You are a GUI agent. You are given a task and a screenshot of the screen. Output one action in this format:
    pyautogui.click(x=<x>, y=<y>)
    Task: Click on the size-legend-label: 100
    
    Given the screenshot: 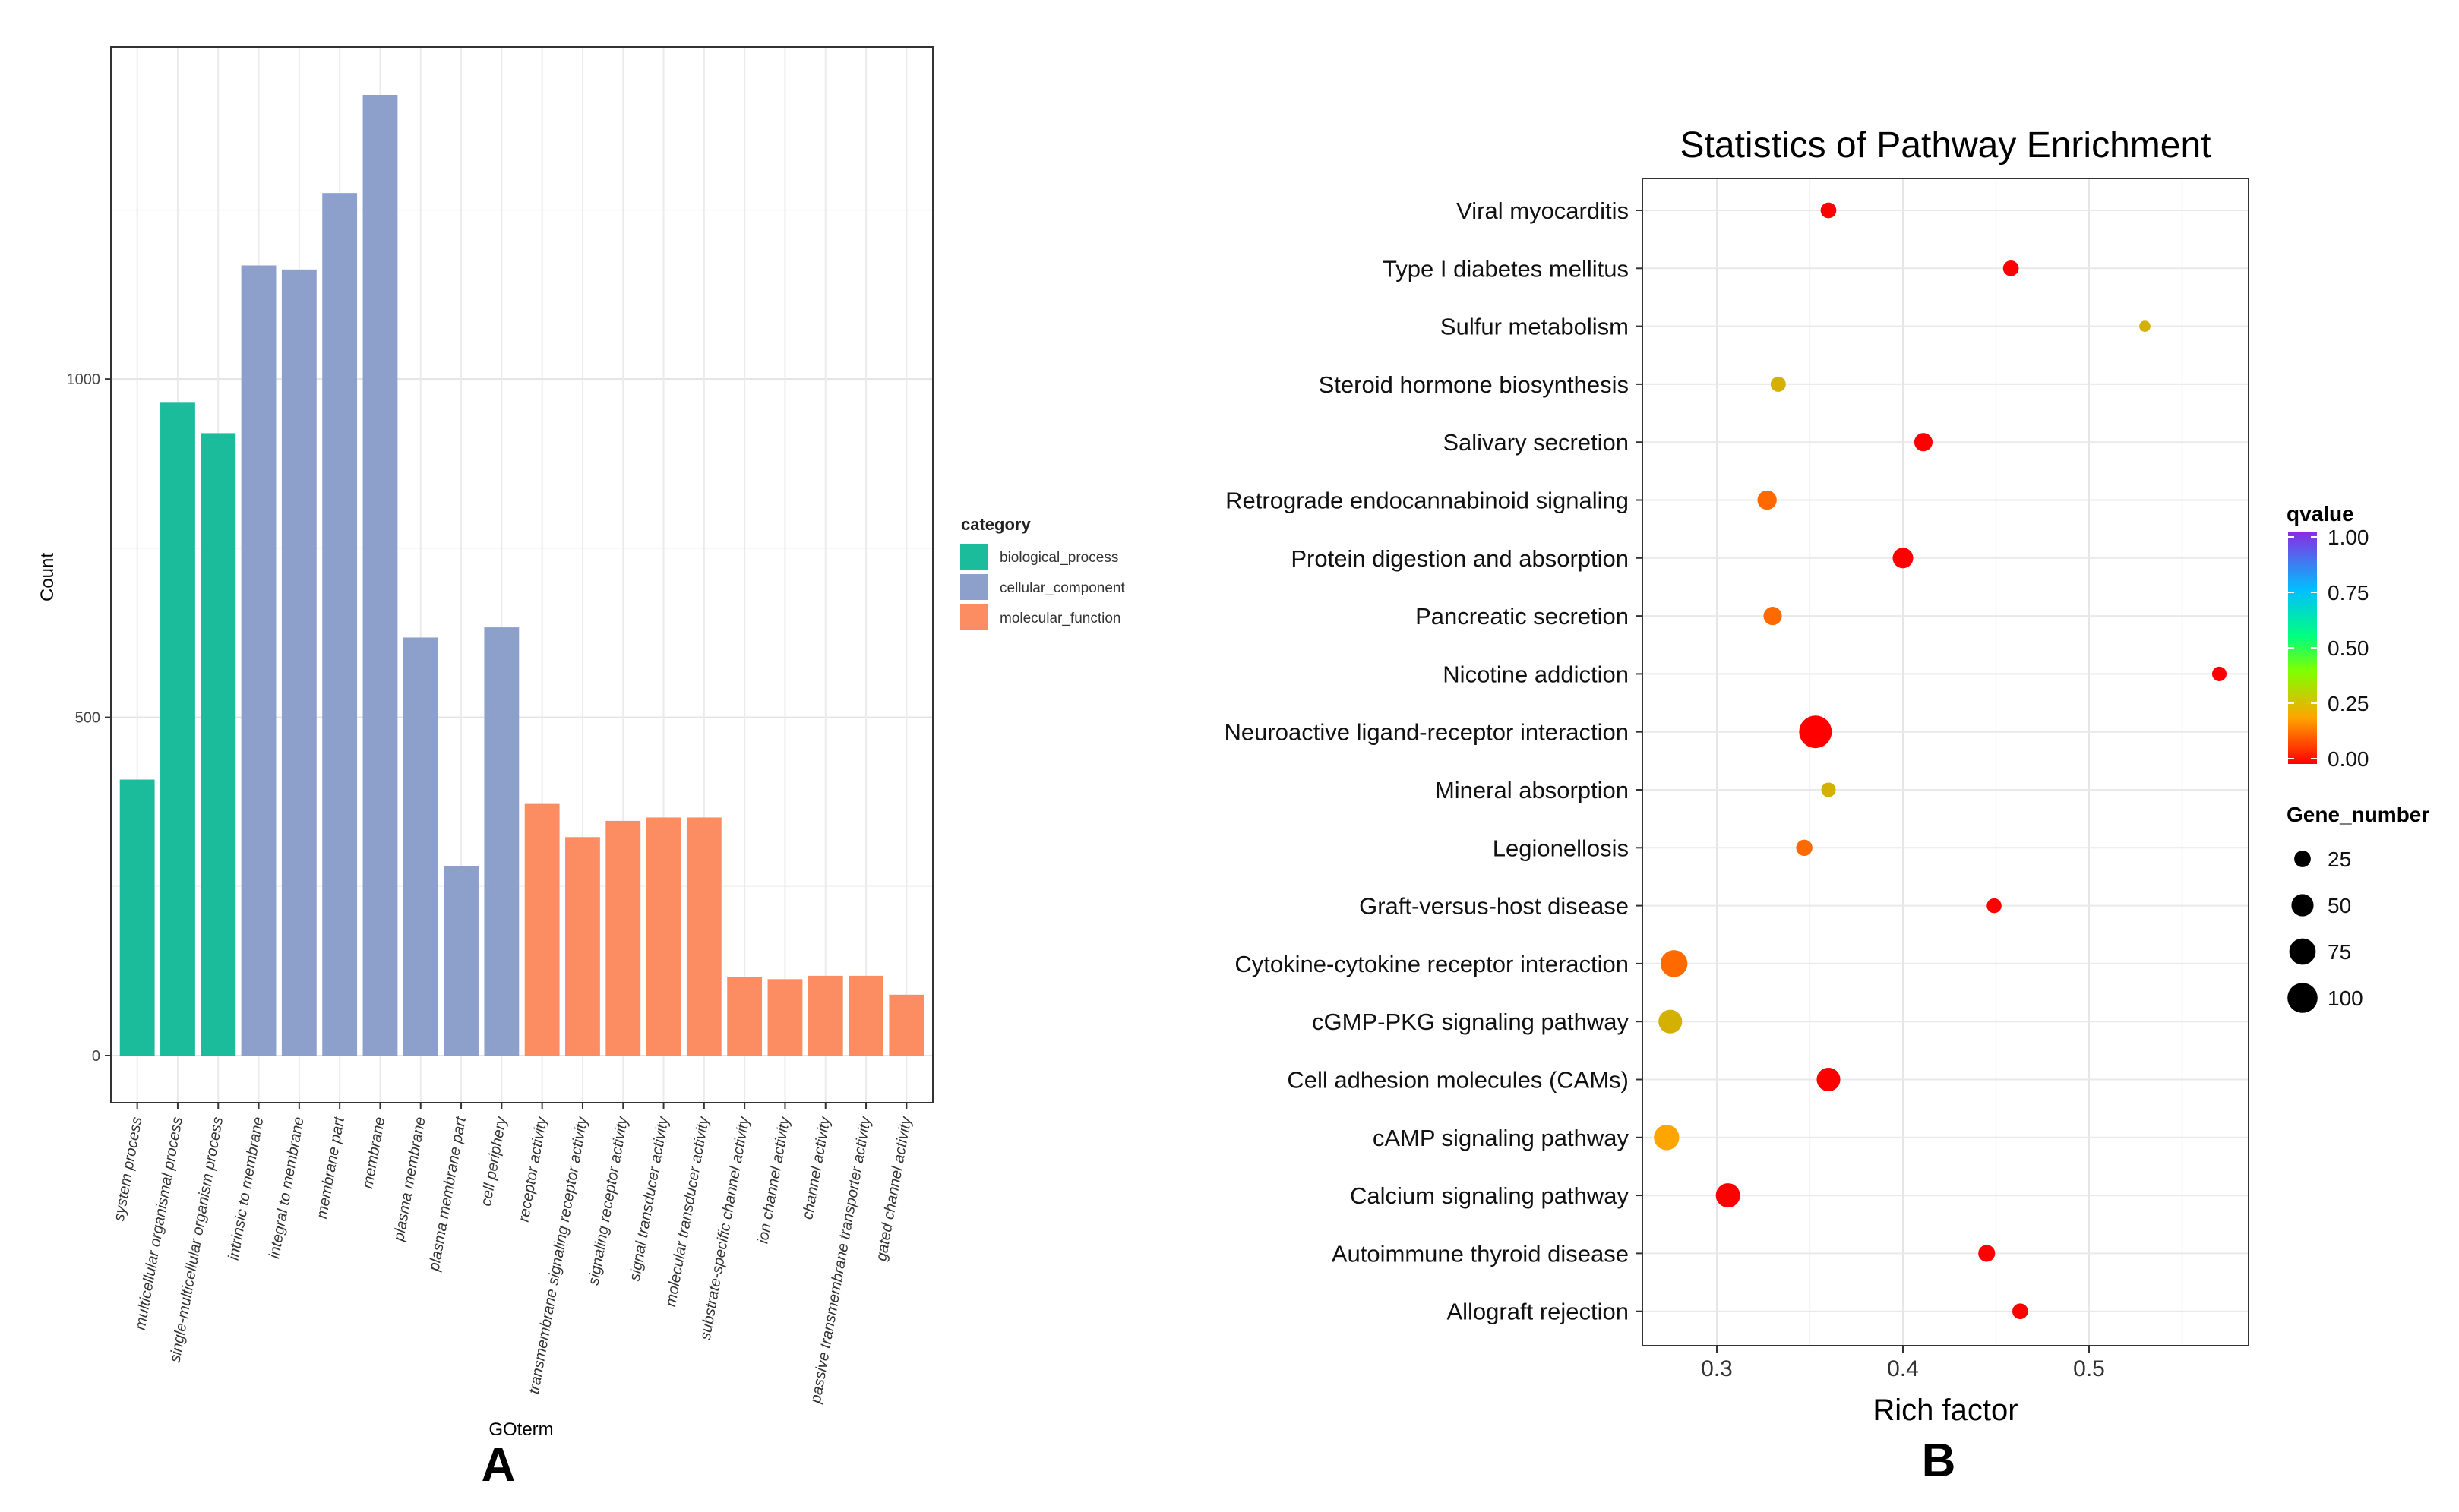 What is the action you would take?
    pyautogui.click(x=2345, y=998)
    